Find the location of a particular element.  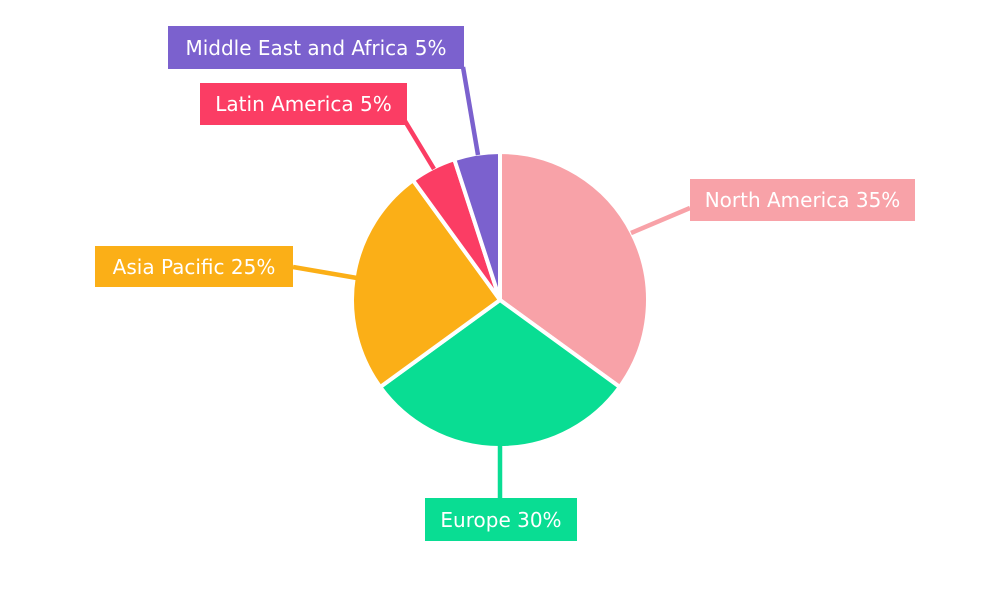

leader-line-north-america is located at coordinates (660, 220).